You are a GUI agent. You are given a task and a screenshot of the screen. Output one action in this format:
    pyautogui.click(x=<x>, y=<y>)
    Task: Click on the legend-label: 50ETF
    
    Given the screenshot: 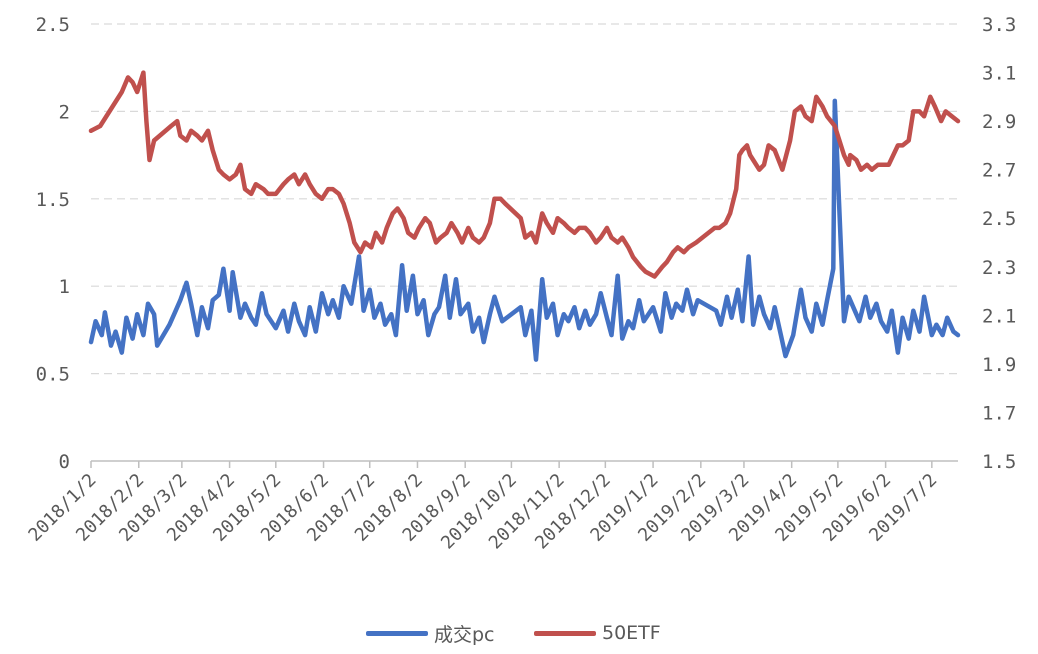 What is the action you would take?
    pyautogui.click(x=631, y=633)
    